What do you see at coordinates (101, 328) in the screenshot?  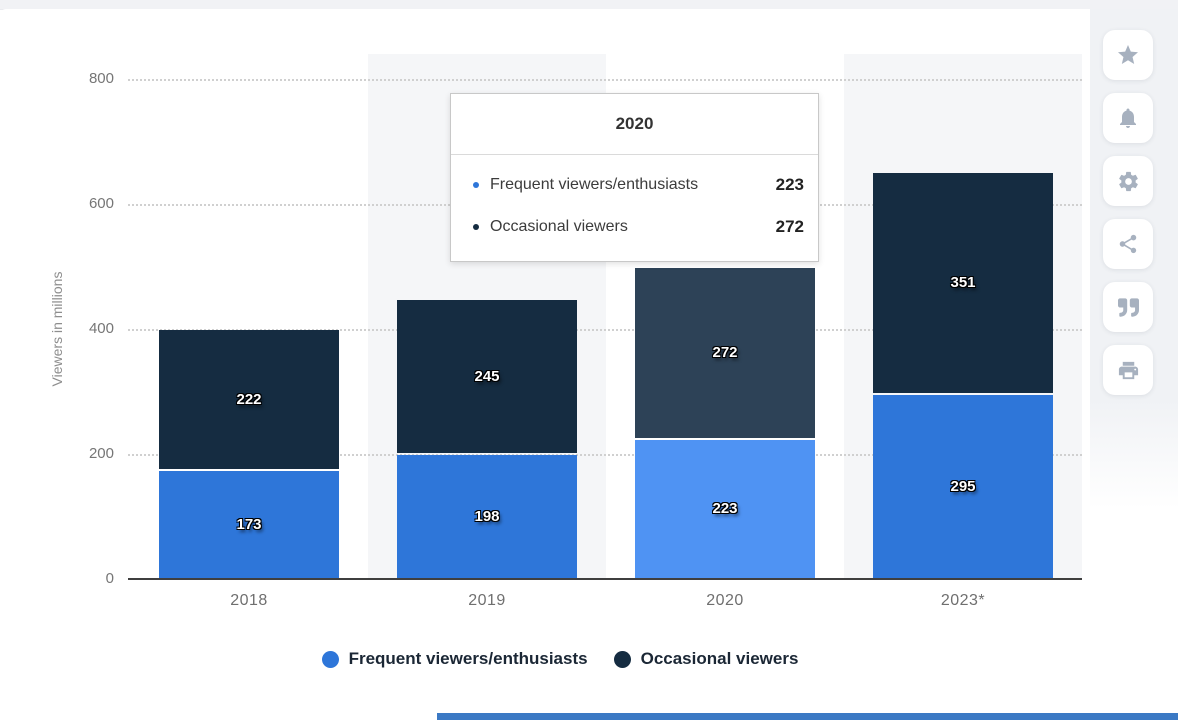 I see `y-axis-tick-label: 400` at bounding box center [101, 328].